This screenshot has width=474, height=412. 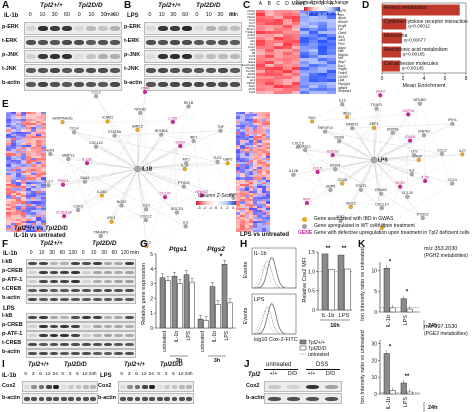 What do you see at coordinates (11, 353) in the screenshot?
I see `blot-row-label: b-actin` at bounding box center [11, 353].